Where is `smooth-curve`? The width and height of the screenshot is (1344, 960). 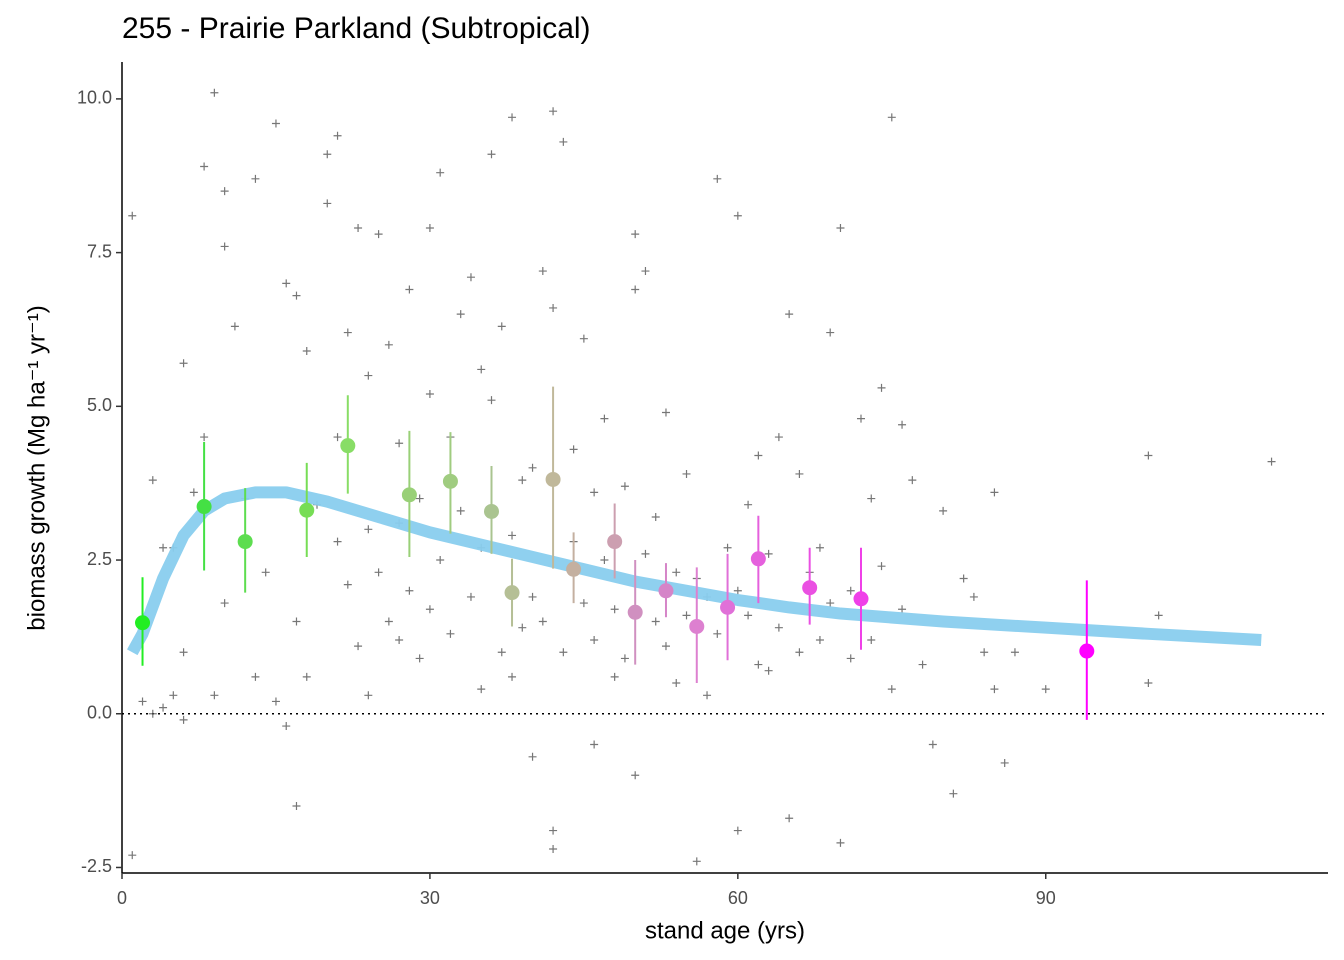
smooth-curve is located at coordinates (694, 571).